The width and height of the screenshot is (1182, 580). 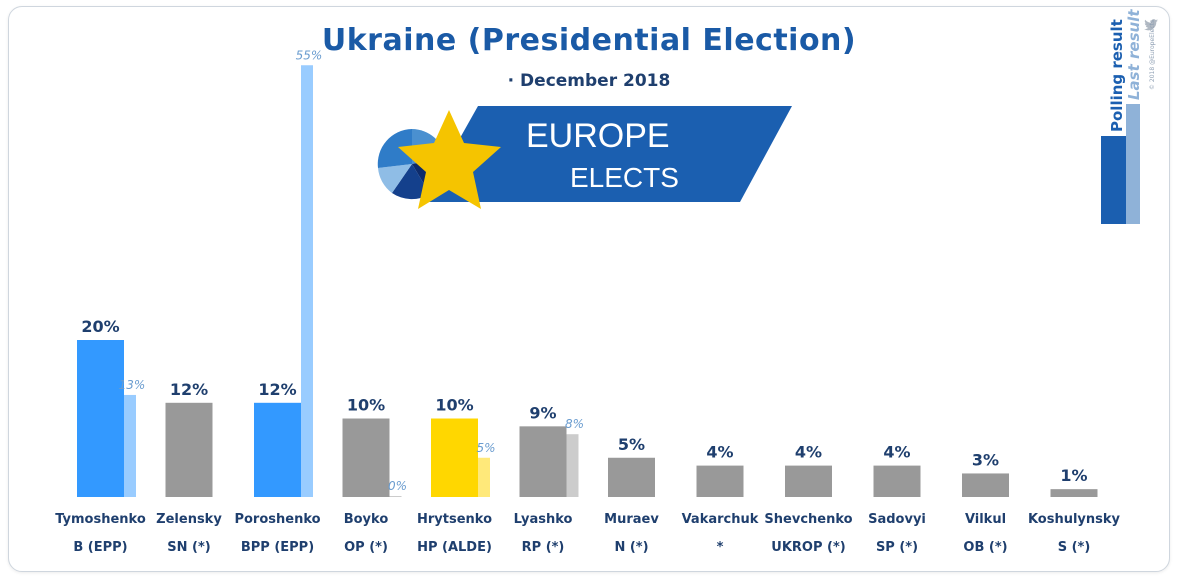 What do you see at coordinates (189, 519) in the screenshot?
I see `category-label: Zelensky` at bounding box center [189, 519].